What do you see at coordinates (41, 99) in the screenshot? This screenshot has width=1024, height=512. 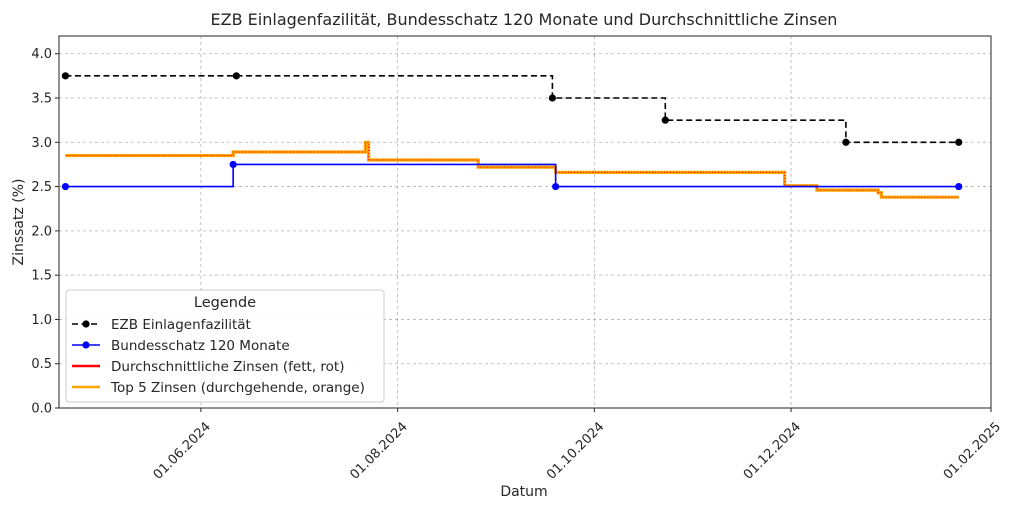 I see `y-tick-label: 3.5` at bounding box center [41, 99].